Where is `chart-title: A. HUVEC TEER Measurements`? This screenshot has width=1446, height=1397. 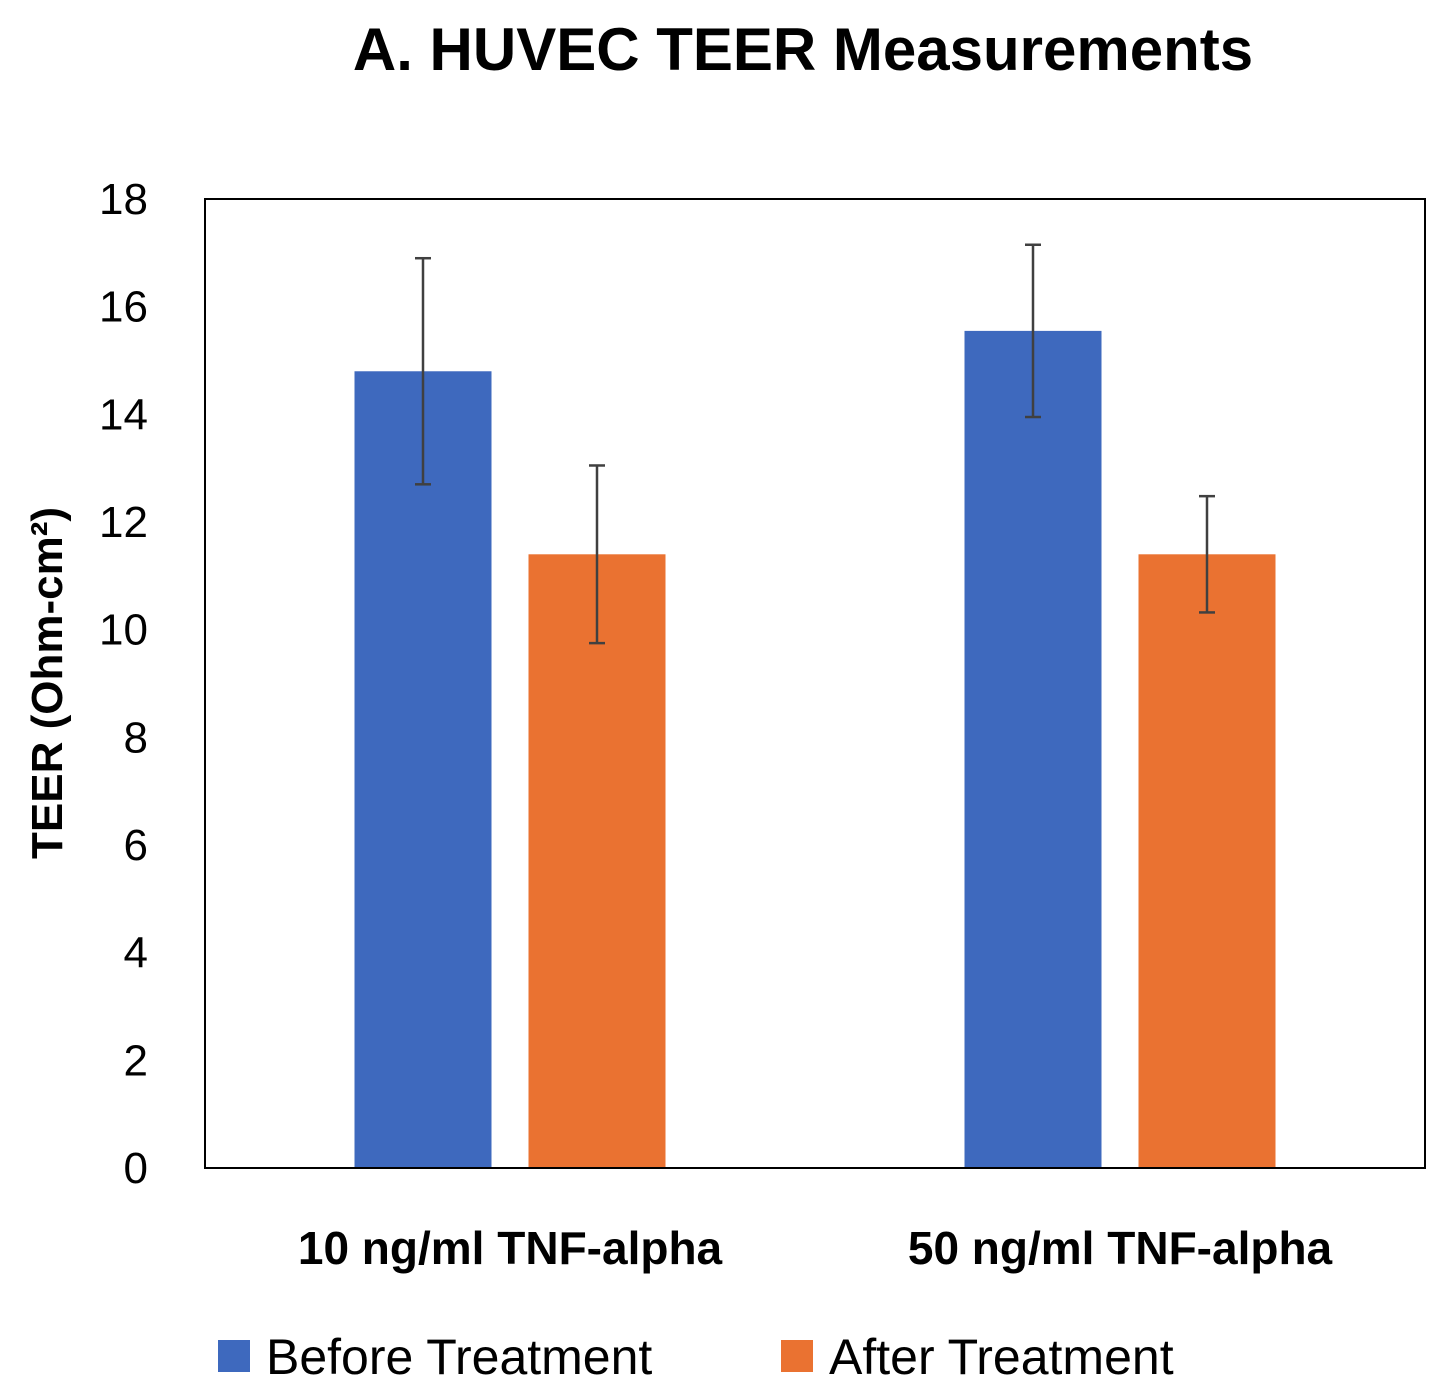
chart-title: A. HUVEC TEER Measurements is located at coordinates (803, 49).